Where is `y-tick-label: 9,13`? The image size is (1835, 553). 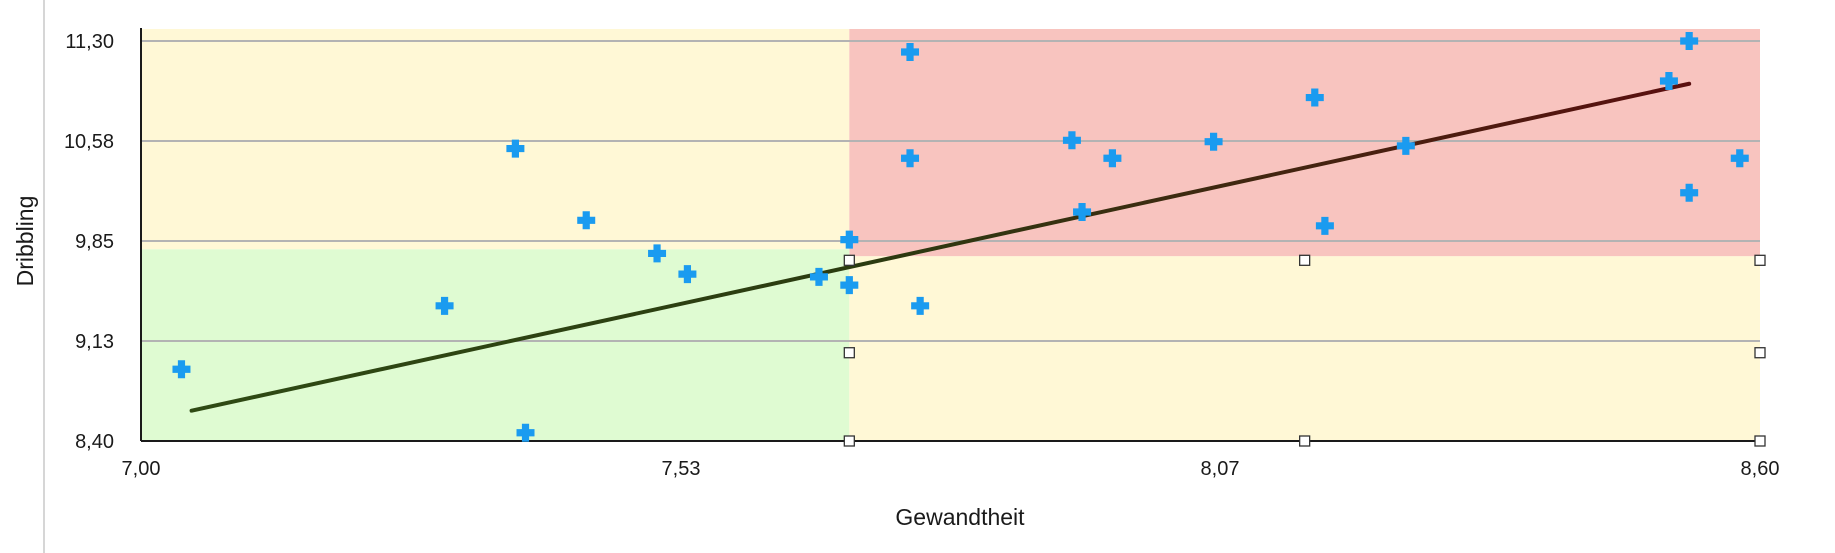 y-tick-label: 9,13 is located at coordinates (94, 342).